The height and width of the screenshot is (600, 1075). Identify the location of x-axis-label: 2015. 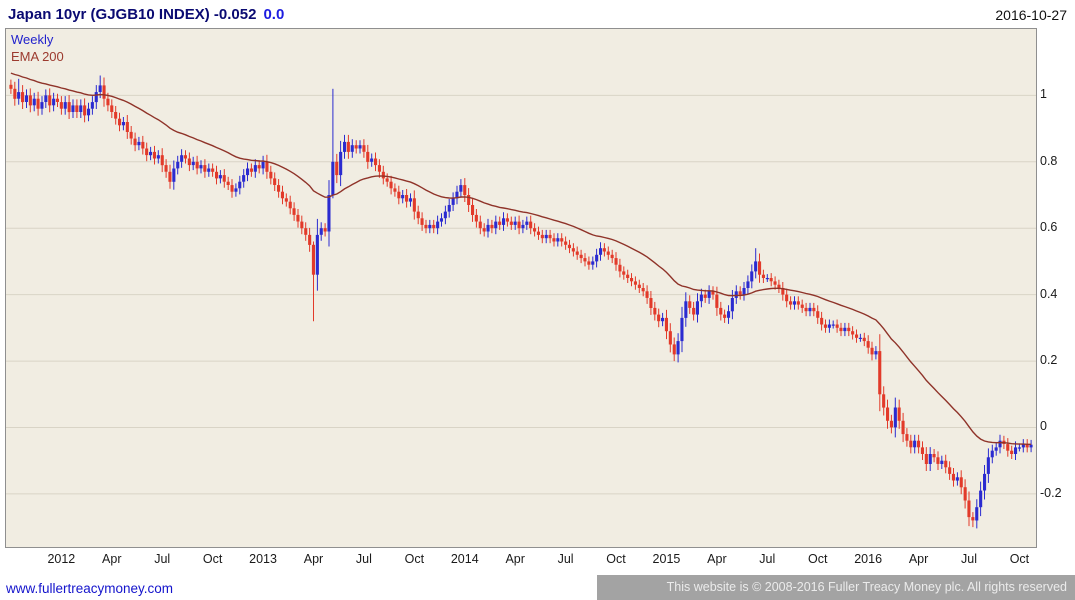
(666, 559).